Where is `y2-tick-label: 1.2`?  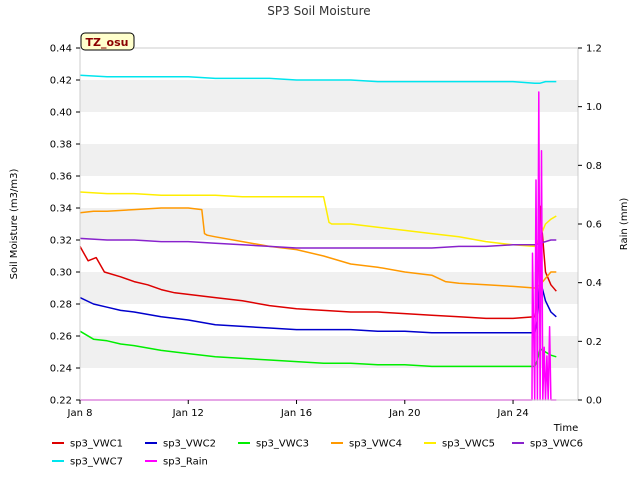 y2-tick-label: 1.2 is located at coordinates (594, 49).